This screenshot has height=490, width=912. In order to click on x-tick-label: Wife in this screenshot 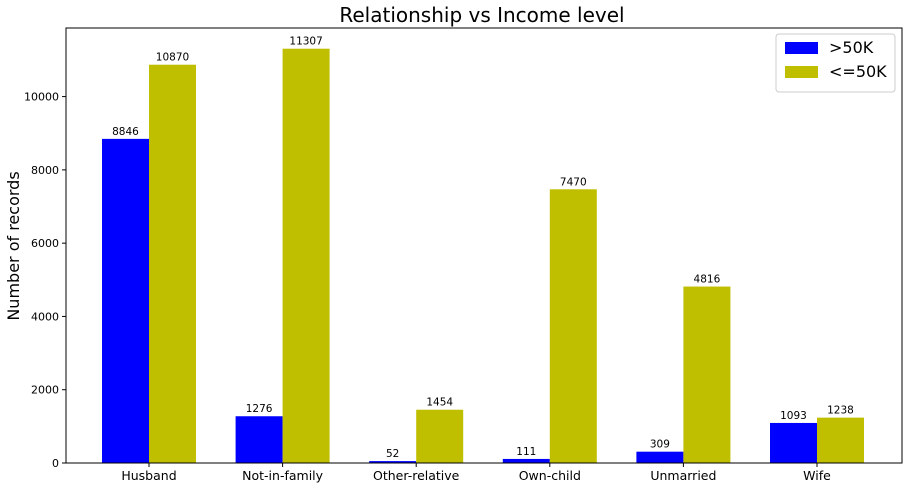, I will do `click(817, 475)`.